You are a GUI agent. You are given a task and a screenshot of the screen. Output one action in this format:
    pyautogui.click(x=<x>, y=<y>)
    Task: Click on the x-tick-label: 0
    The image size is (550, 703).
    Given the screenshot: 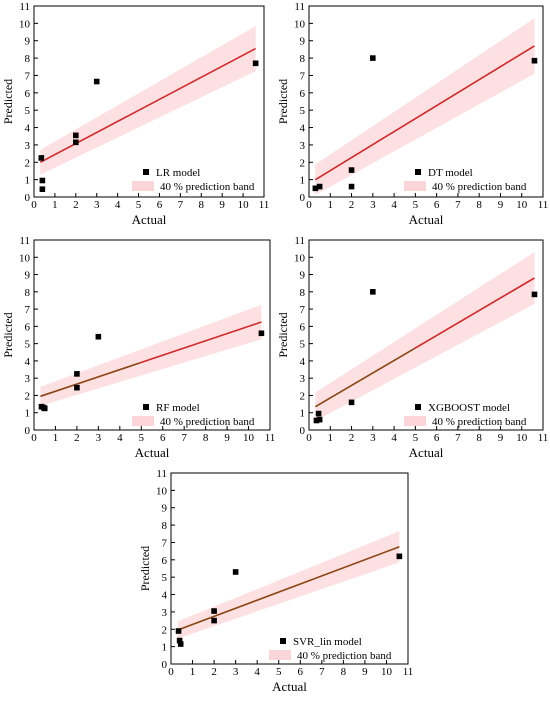 What is the action you would take?
    pyautogui.click(x=34, y=438)
    